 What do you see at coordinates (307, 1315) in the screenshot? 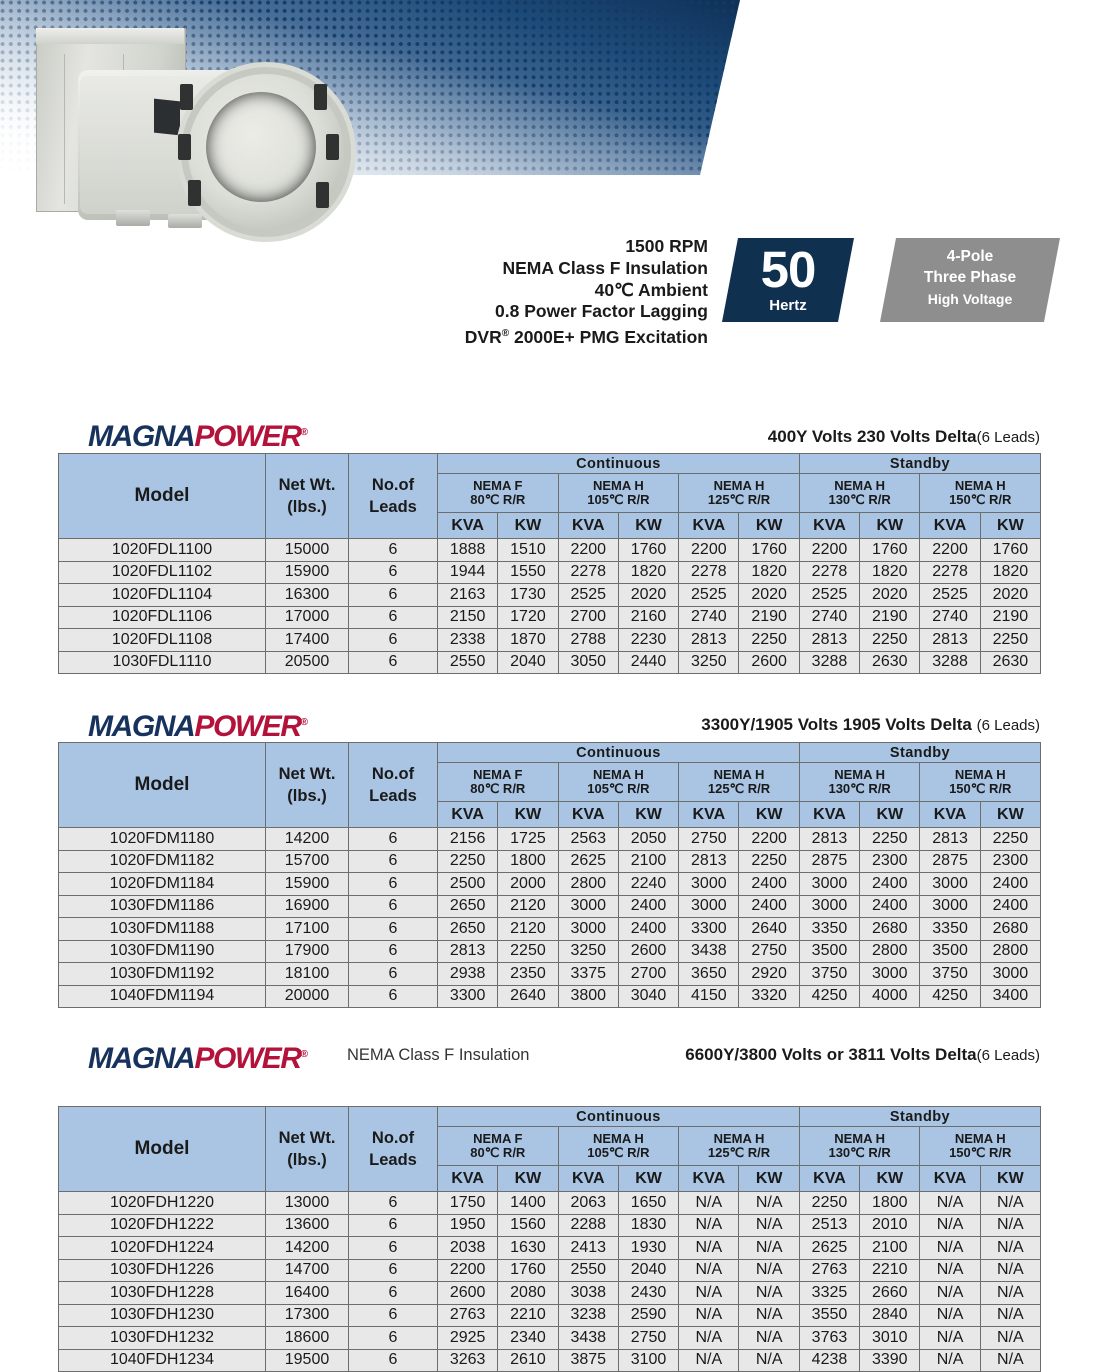
I see `cell-net-weight: 17300` at bounding box center [307, 1315].